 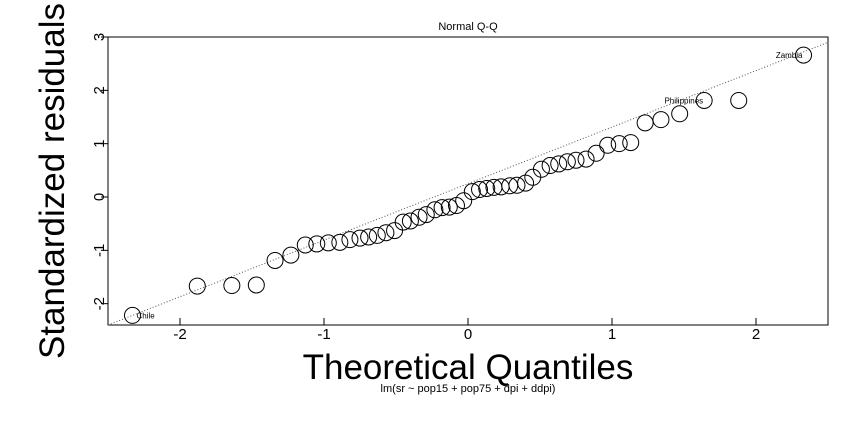 I want to click on y-tick-label: -2, so click(x=99, y=303).